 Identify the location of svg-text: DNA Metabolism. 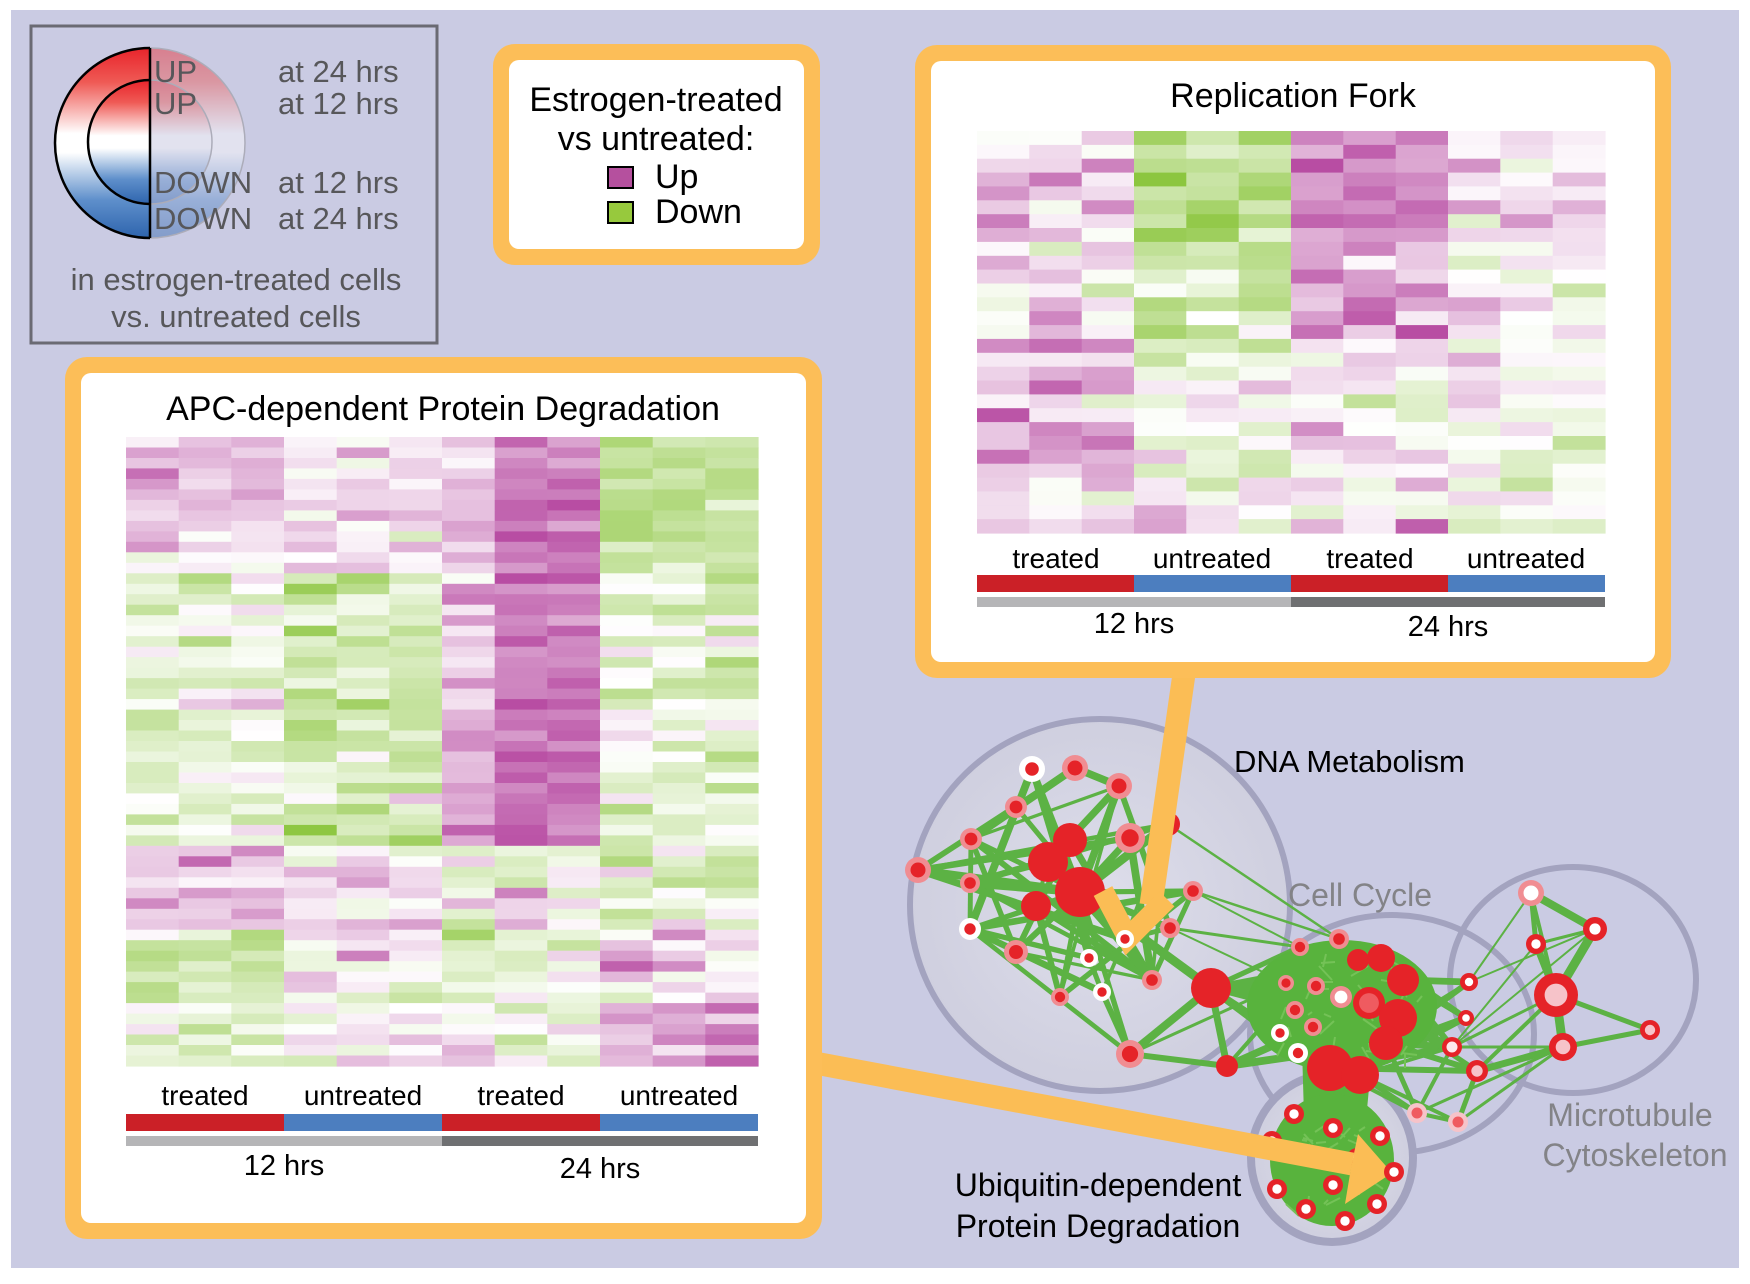
(1349, 761).